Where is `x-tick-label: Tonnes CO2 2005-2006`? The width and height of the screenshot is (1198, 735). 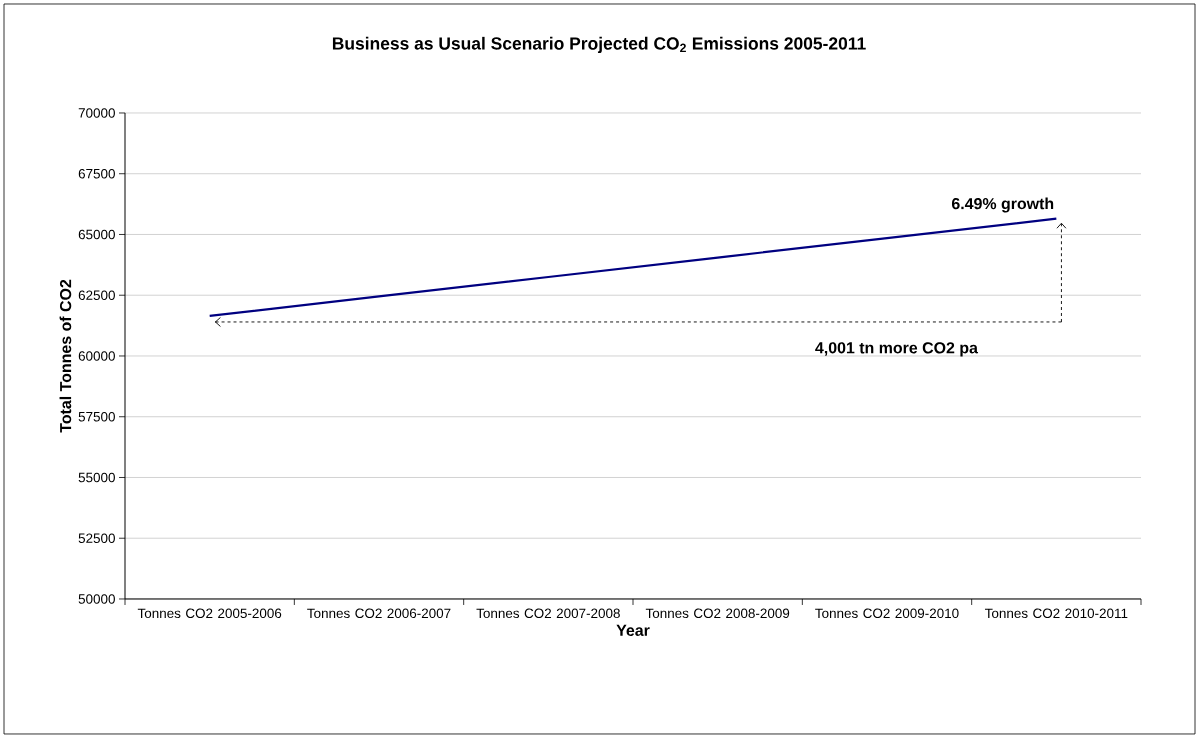
x-tick-label: Tonnes CO2 2005-2006 is located at coordinates (209, 613).